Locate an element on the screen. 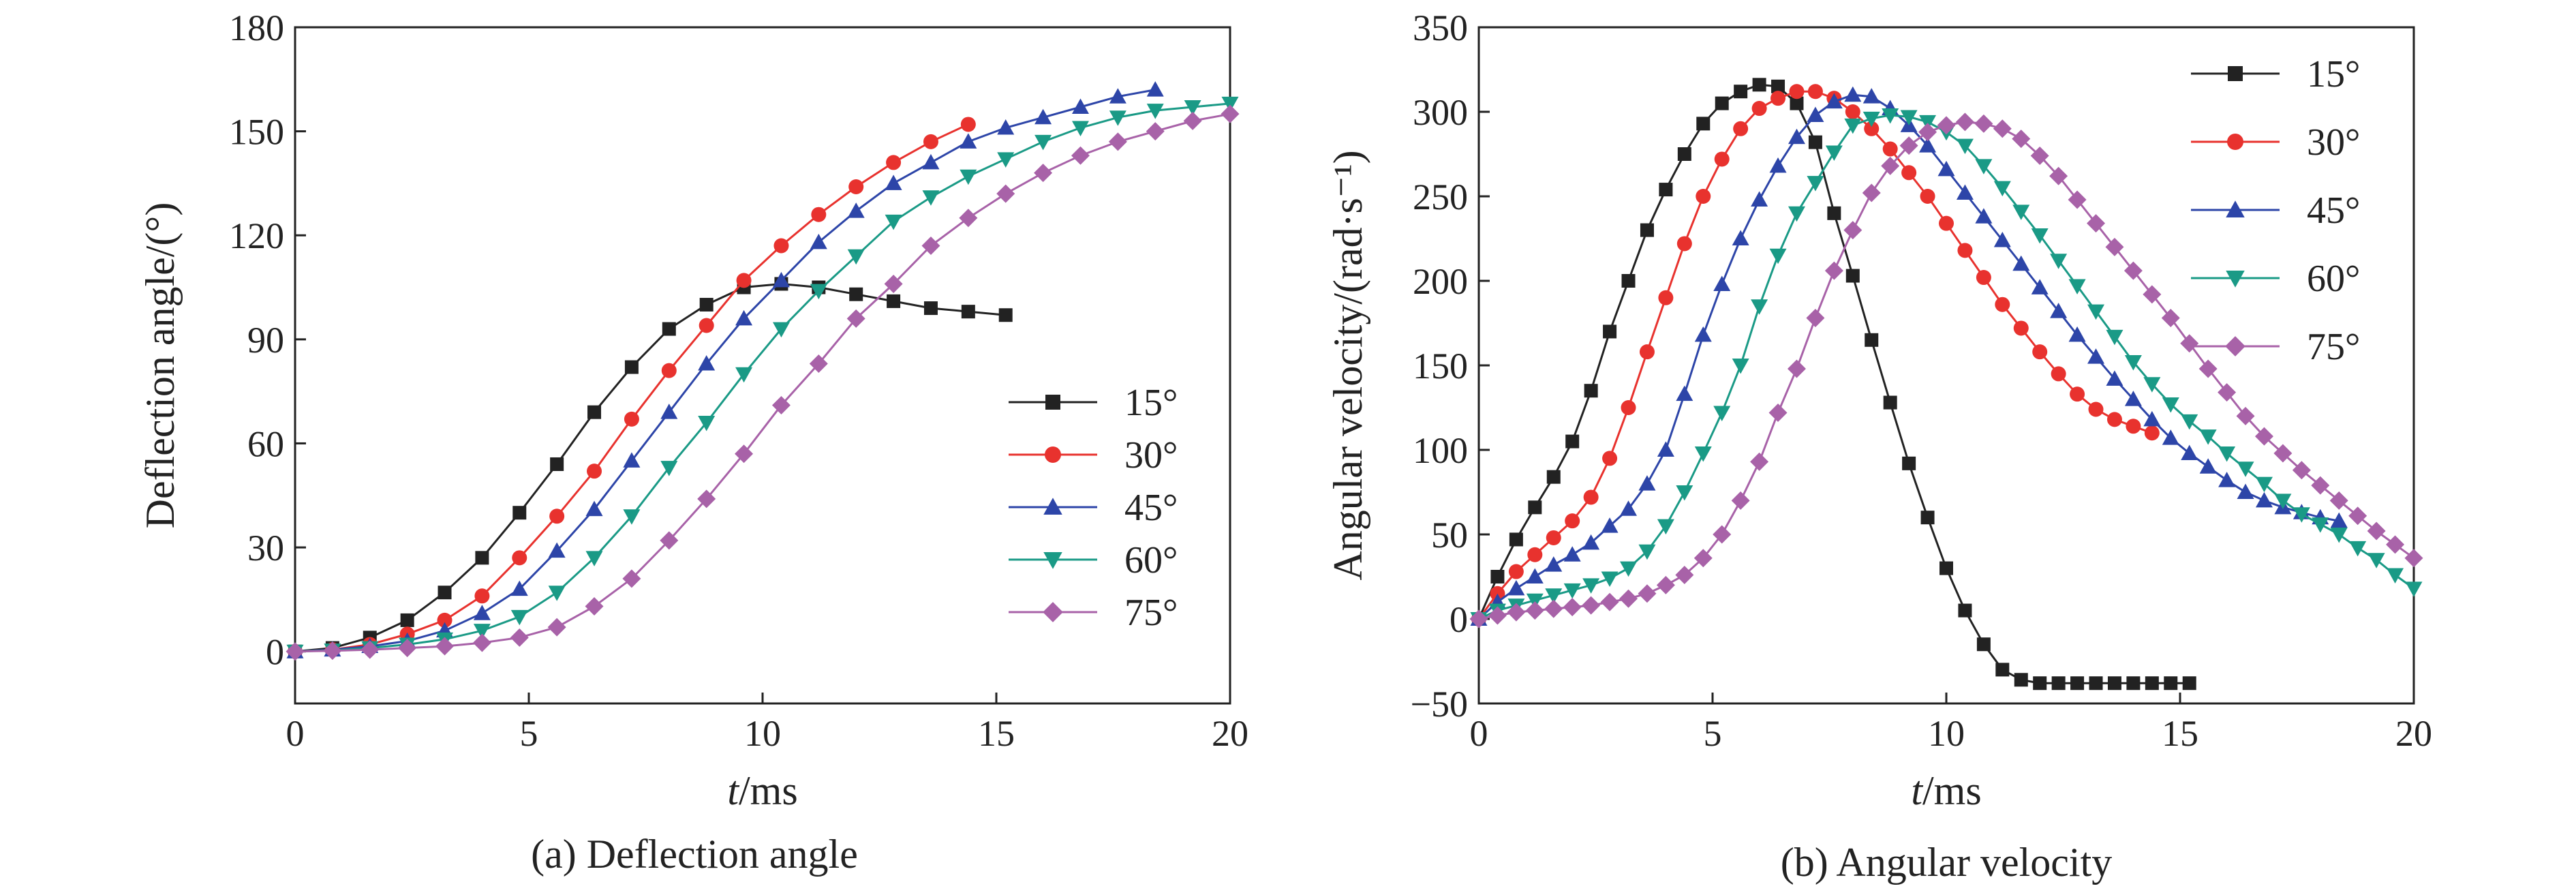 The image size is (2576, 895). legend-label: 30° is located at coordinates (1151, 455).